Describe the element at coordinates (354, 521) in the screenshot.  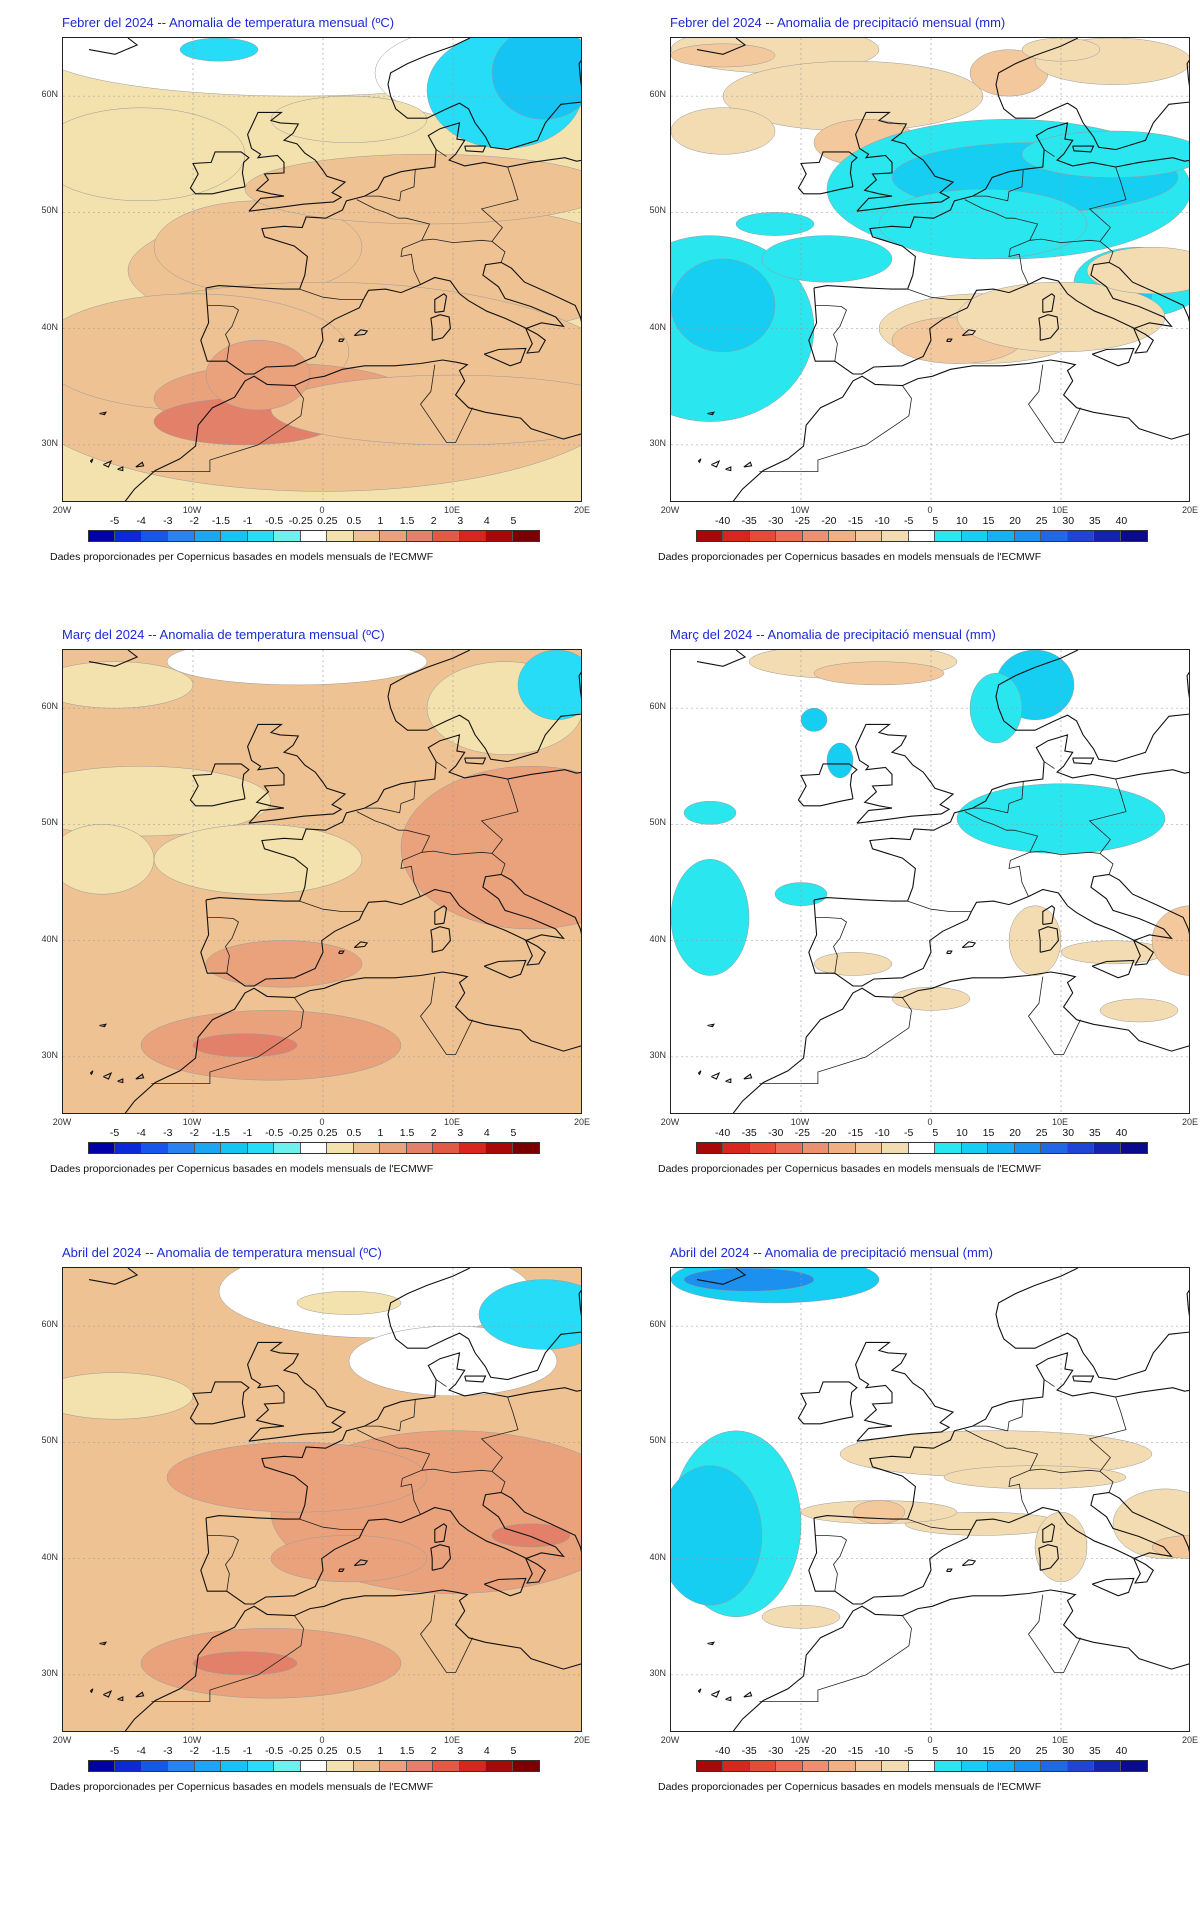
I see `colorbar-tick-label: 0.5` at that location.